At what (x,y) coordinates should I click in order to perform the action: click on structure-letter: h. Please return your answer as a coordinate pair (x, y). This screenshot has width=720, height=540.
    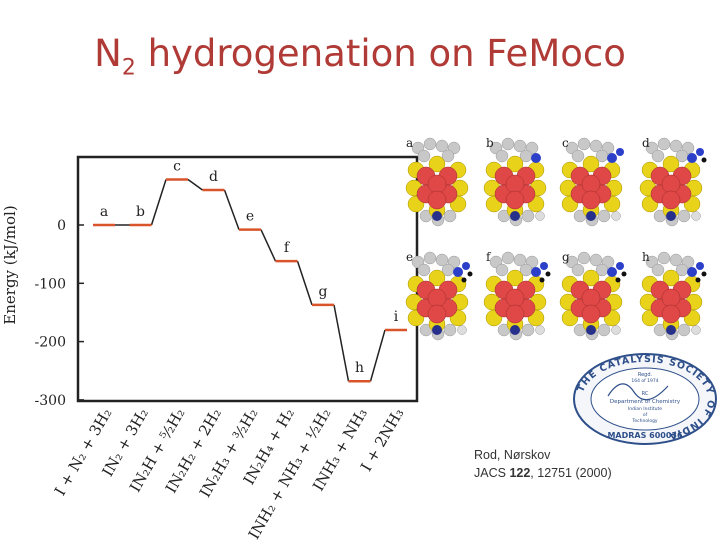
    Looking at the image, I should click on (646, 257).